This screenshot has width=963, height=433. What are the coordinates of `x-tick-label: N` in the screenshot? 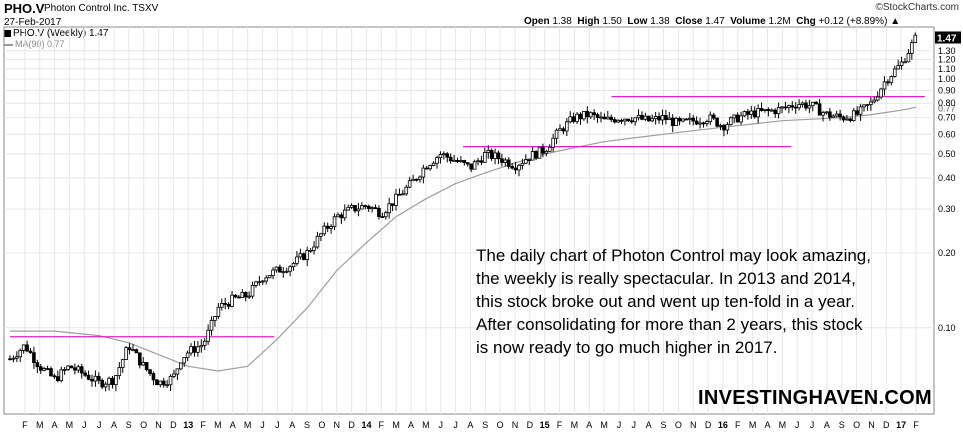 It's located at (871, 425).